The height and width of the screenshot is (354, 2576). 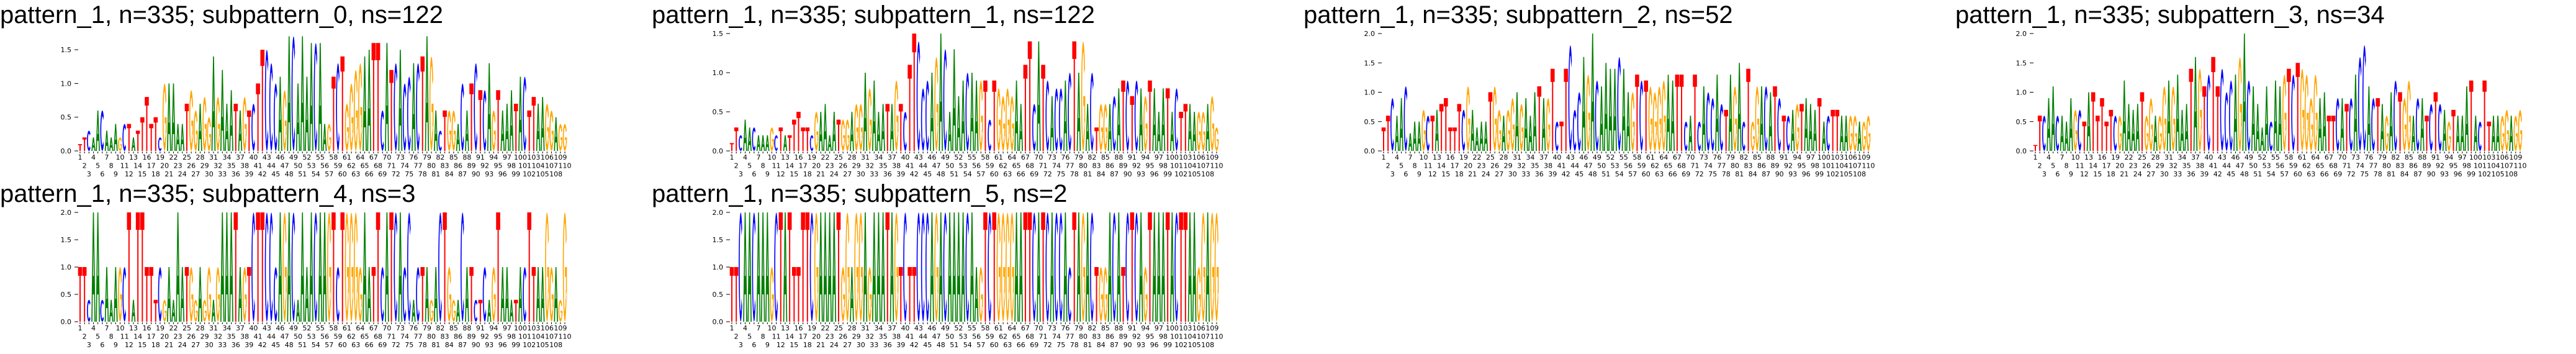 I want to click on x-tick-label: 78, so click(x=1726, y=174).